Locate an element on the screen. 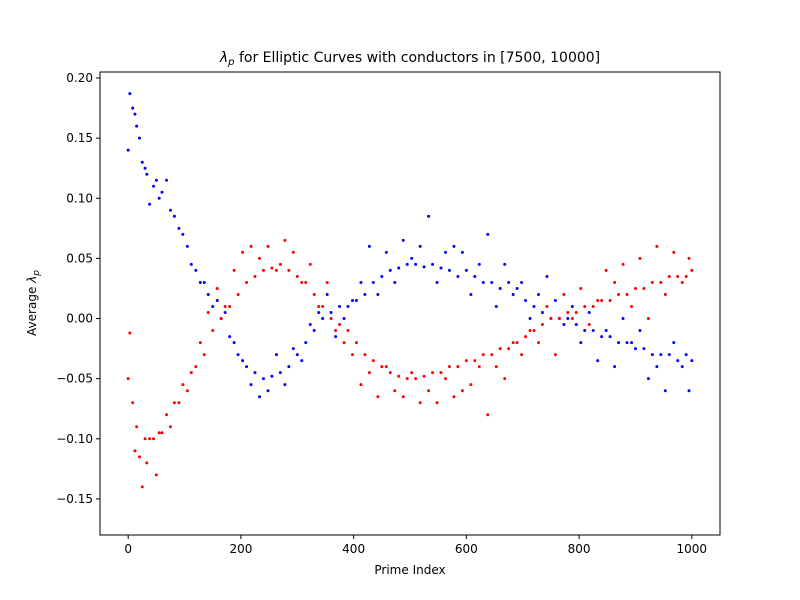  x-axis-ticks: 0 200 400 600 800 1000 is located at coordinates (415, 545).